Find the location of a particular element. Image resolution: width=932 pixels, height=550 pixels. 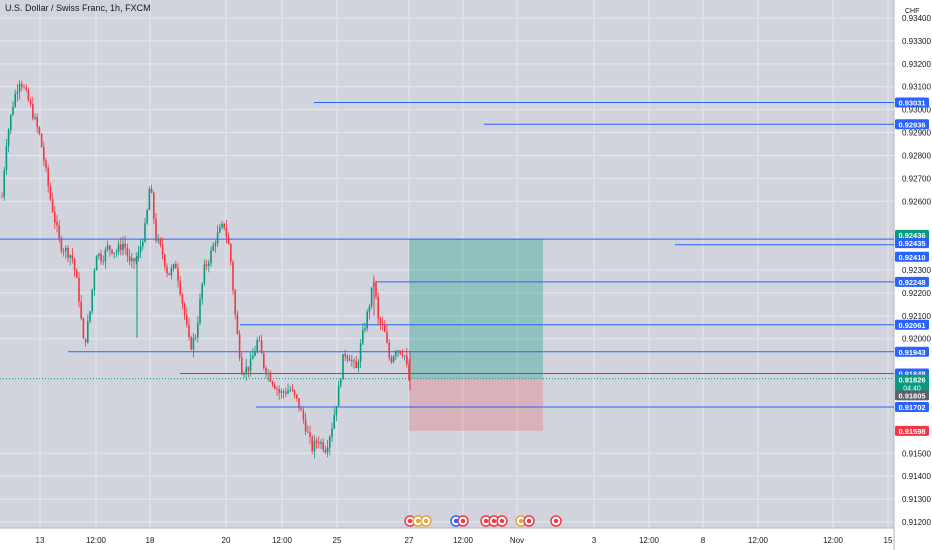

economic-events is located at coordinates (483, 521).